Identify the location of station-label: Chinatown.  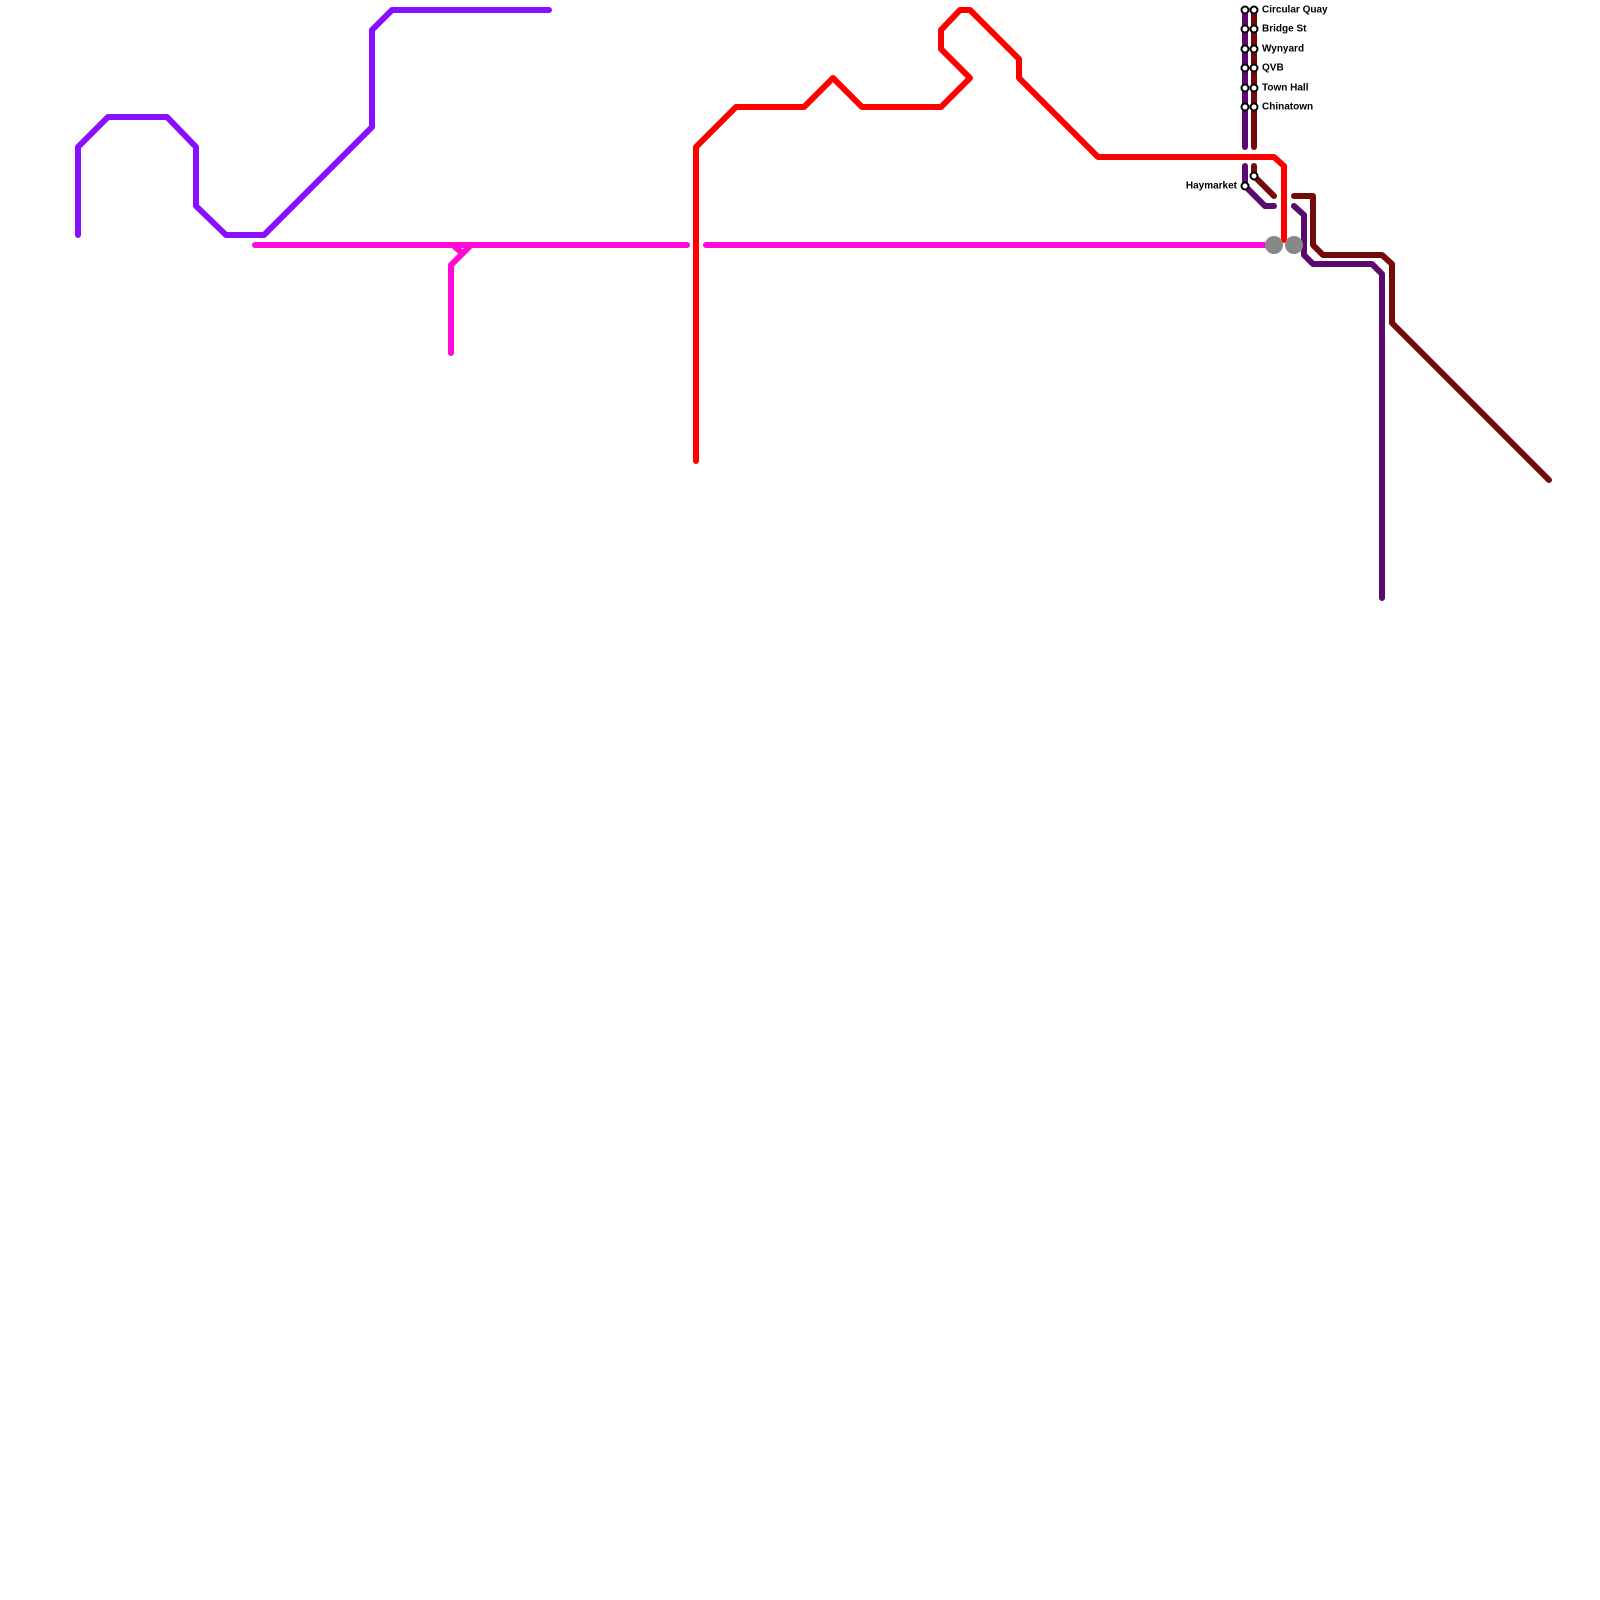
(1287, 107).